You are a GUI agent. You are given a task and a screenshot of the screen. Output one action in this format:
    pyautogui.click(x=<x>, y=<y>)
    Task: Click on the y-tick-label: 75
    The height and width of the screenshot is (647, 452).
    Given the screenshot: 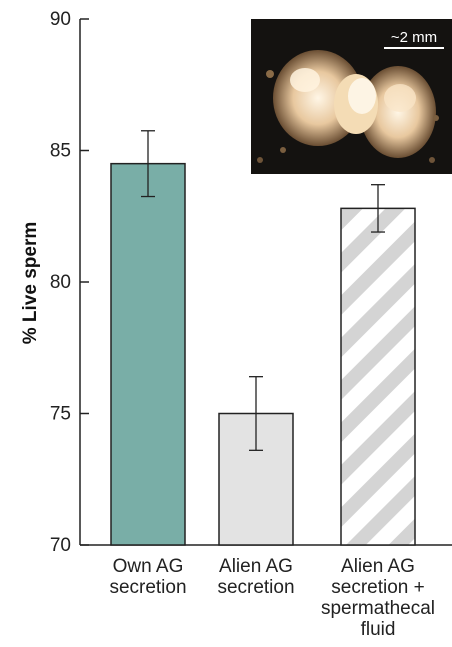 What is the action you would take?
    pyautogui.click(x=60, y=414)
    